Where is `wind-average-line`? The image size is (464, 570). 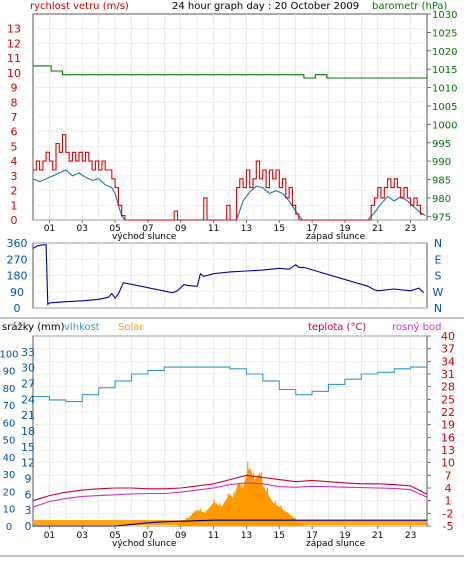 wind-average-line is located at coordinates (229, 195).